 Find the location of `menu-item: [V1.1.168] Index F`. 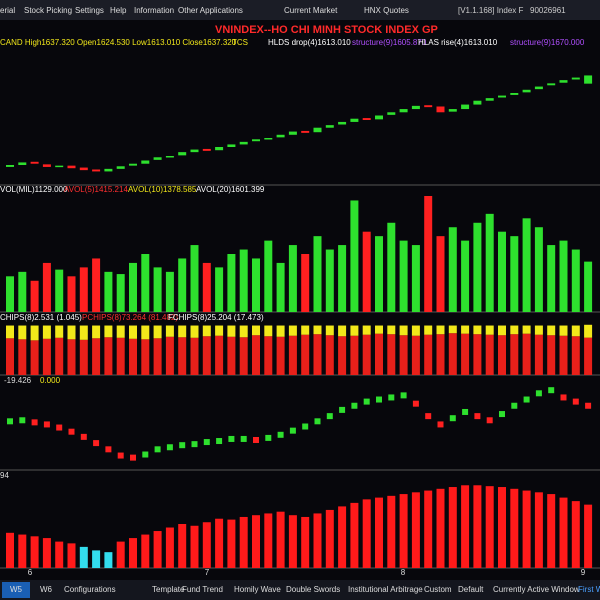

menu-item: [V1.1.168] Index F is located at coordinates (490, 10).